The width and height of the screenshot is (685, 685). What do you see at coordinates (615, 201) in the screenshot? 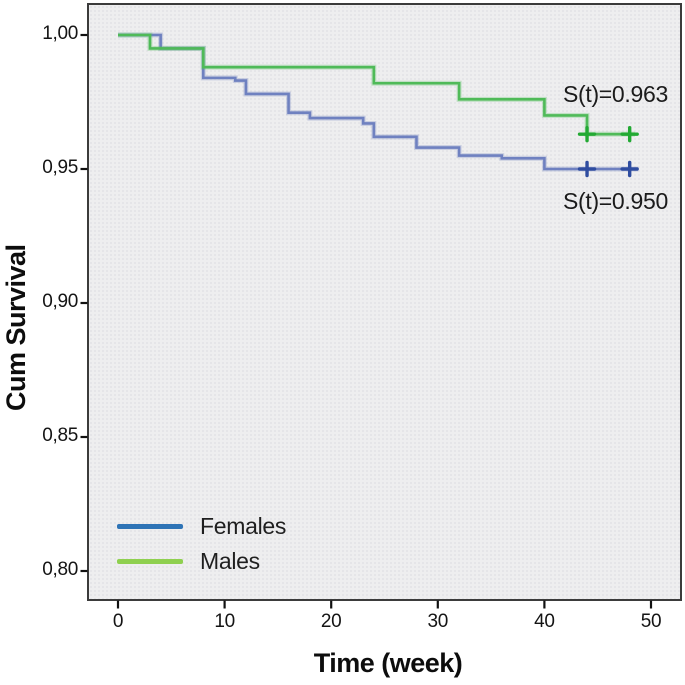
I see `annotation-females-survival: S(t)=0.950` at bounding box center [615, 201].